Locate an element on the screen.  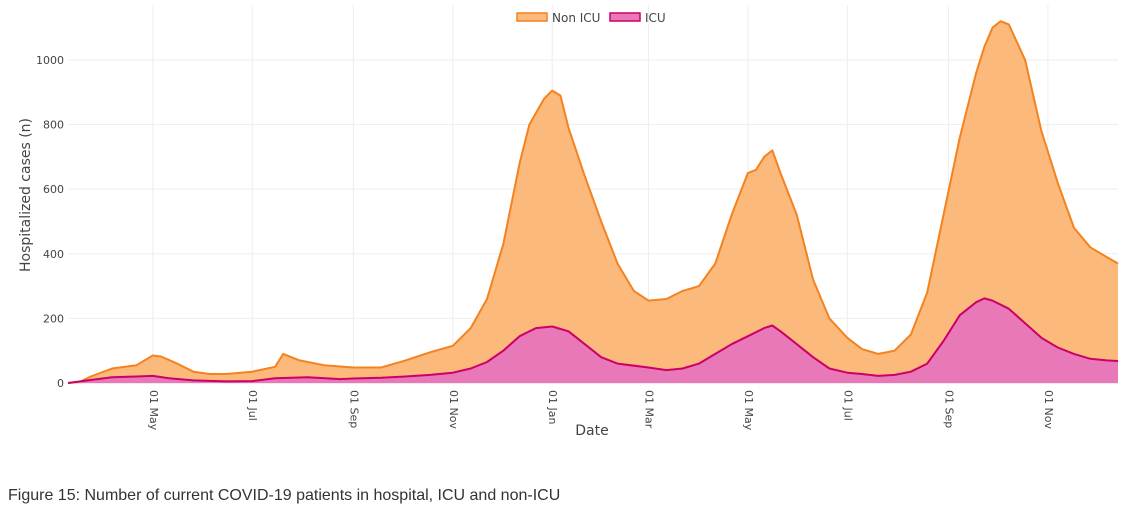
y-axis: 0 200 400 600 800 1000 is located at coordinates (50, 222).